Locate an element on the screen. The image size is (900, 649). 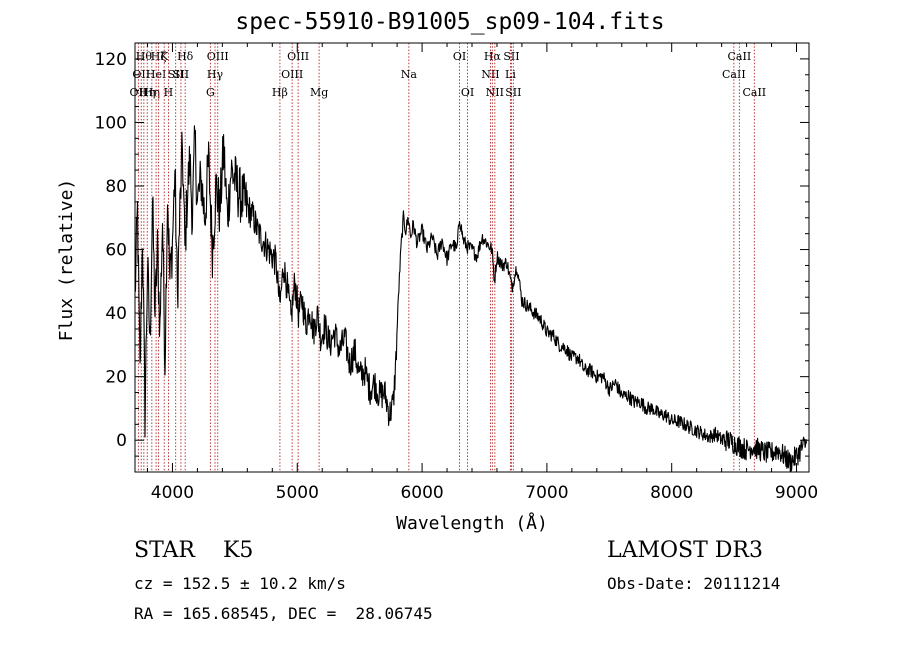
y-tick-label: 80 is located at coordinates (116, 187).